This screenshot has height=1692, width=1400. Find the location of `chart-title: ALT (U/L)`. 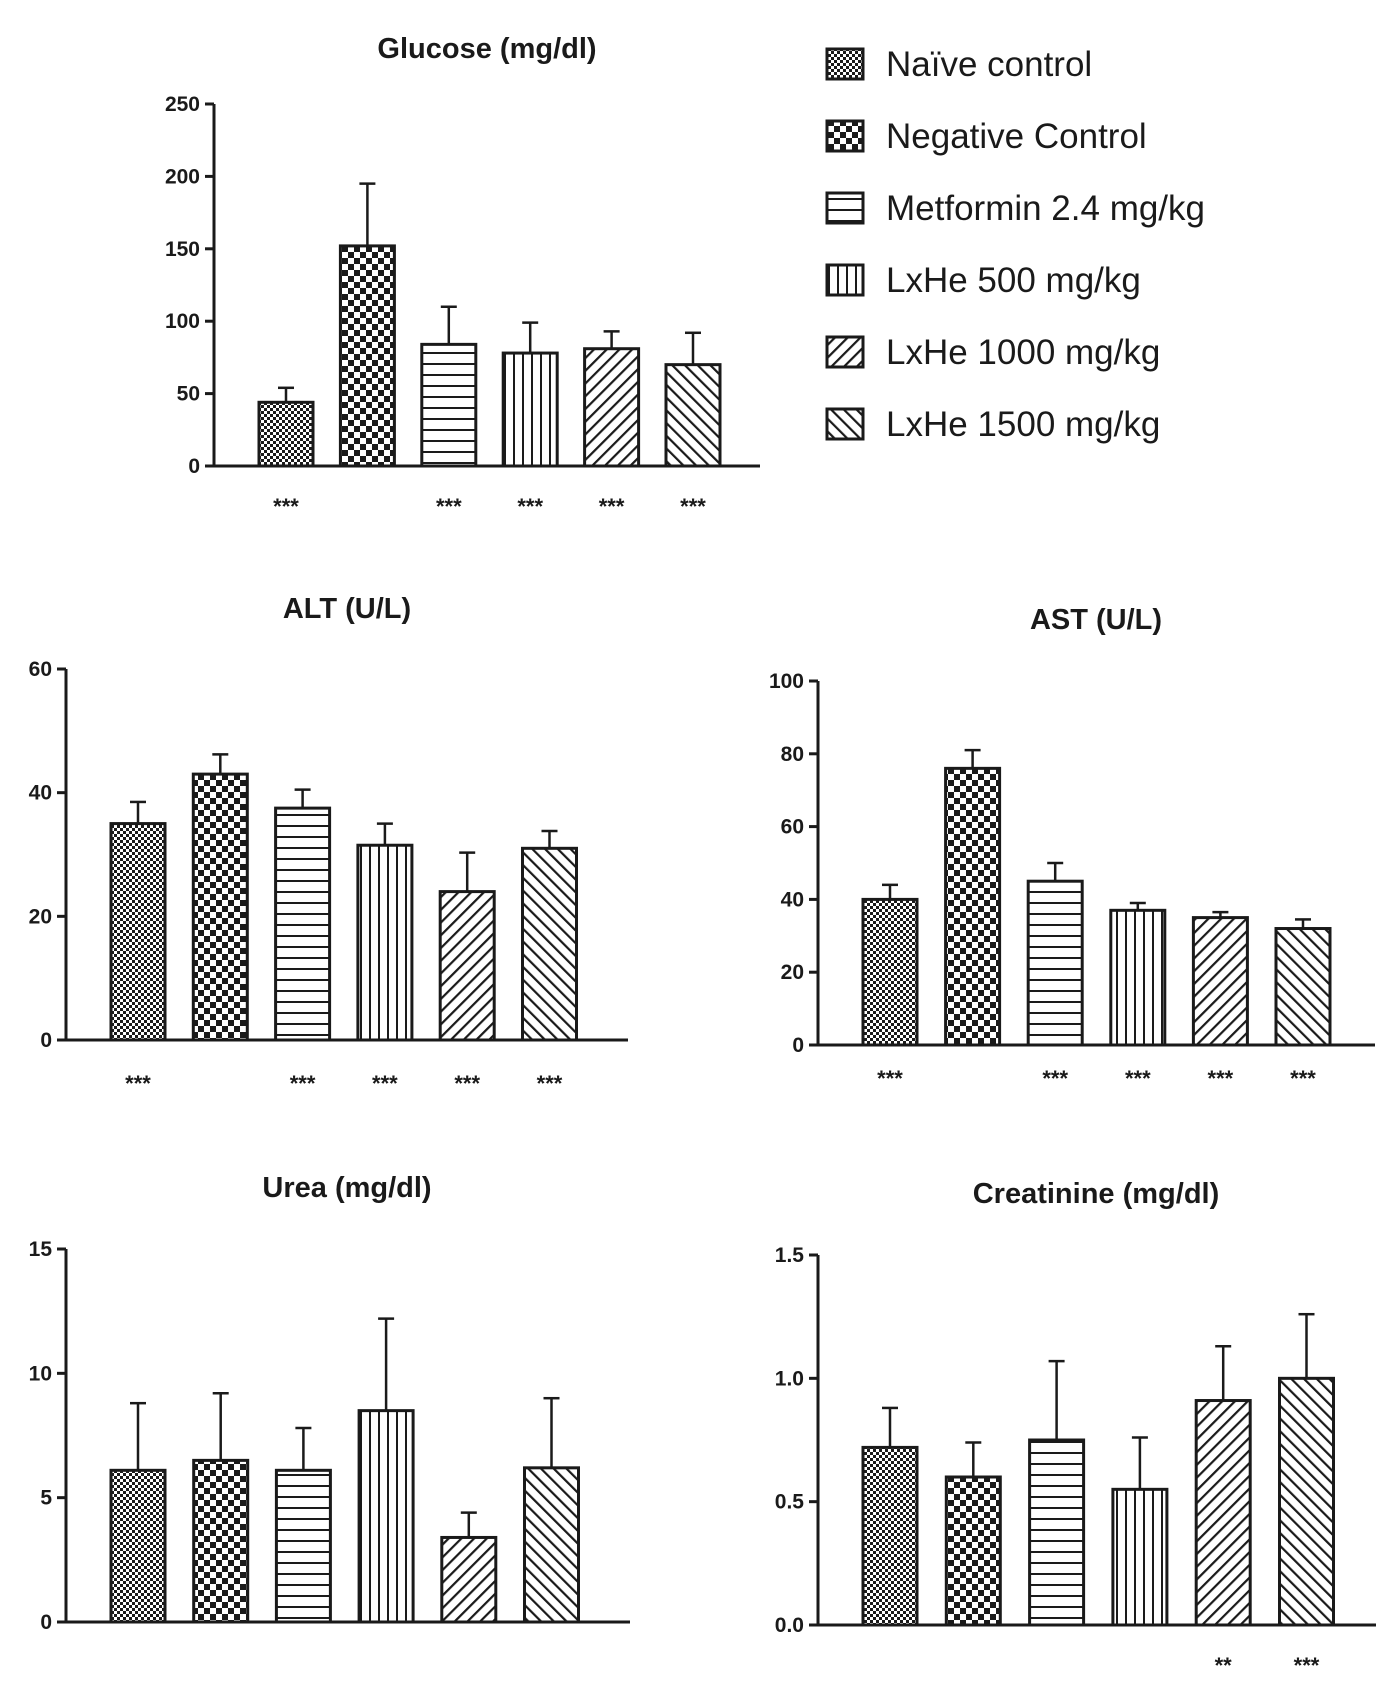

chart-title: ALT (U/L) is located at coordinates (347, 609).